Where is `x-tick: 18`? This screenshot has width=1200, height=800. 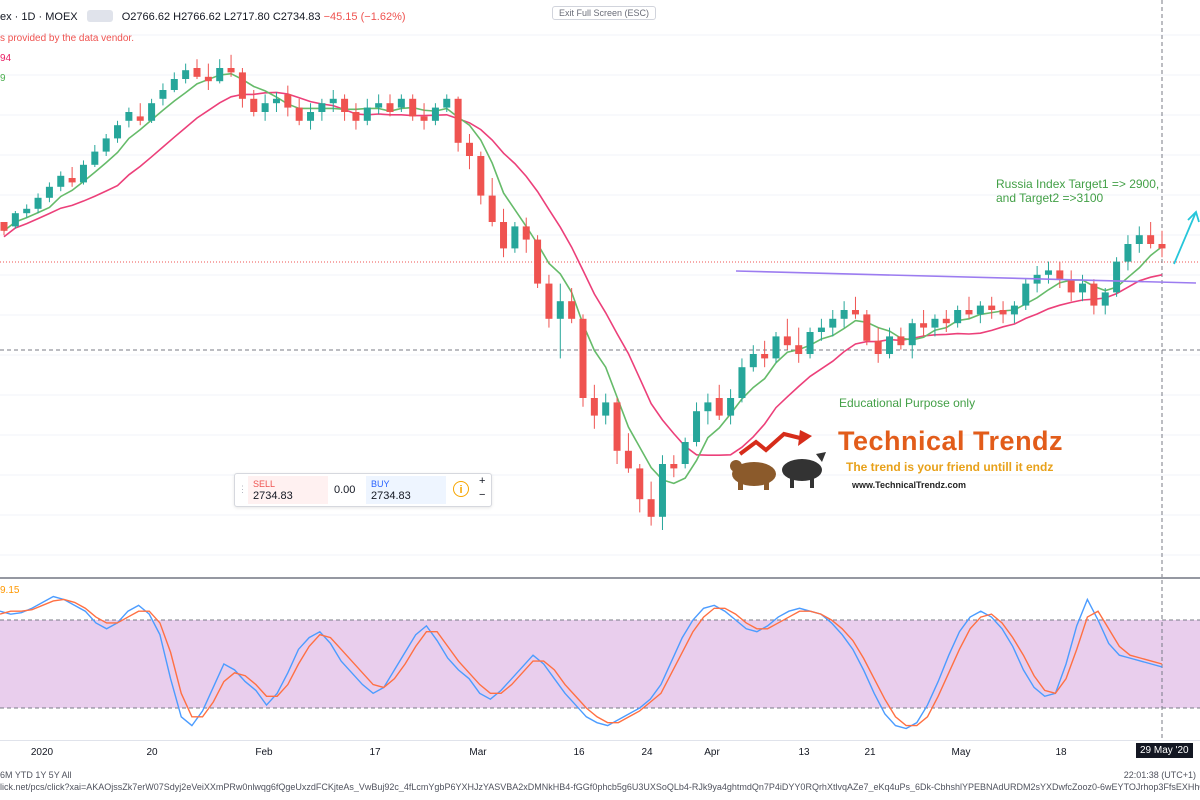 x-tick: 18 is located at coordinates (1061, 752).